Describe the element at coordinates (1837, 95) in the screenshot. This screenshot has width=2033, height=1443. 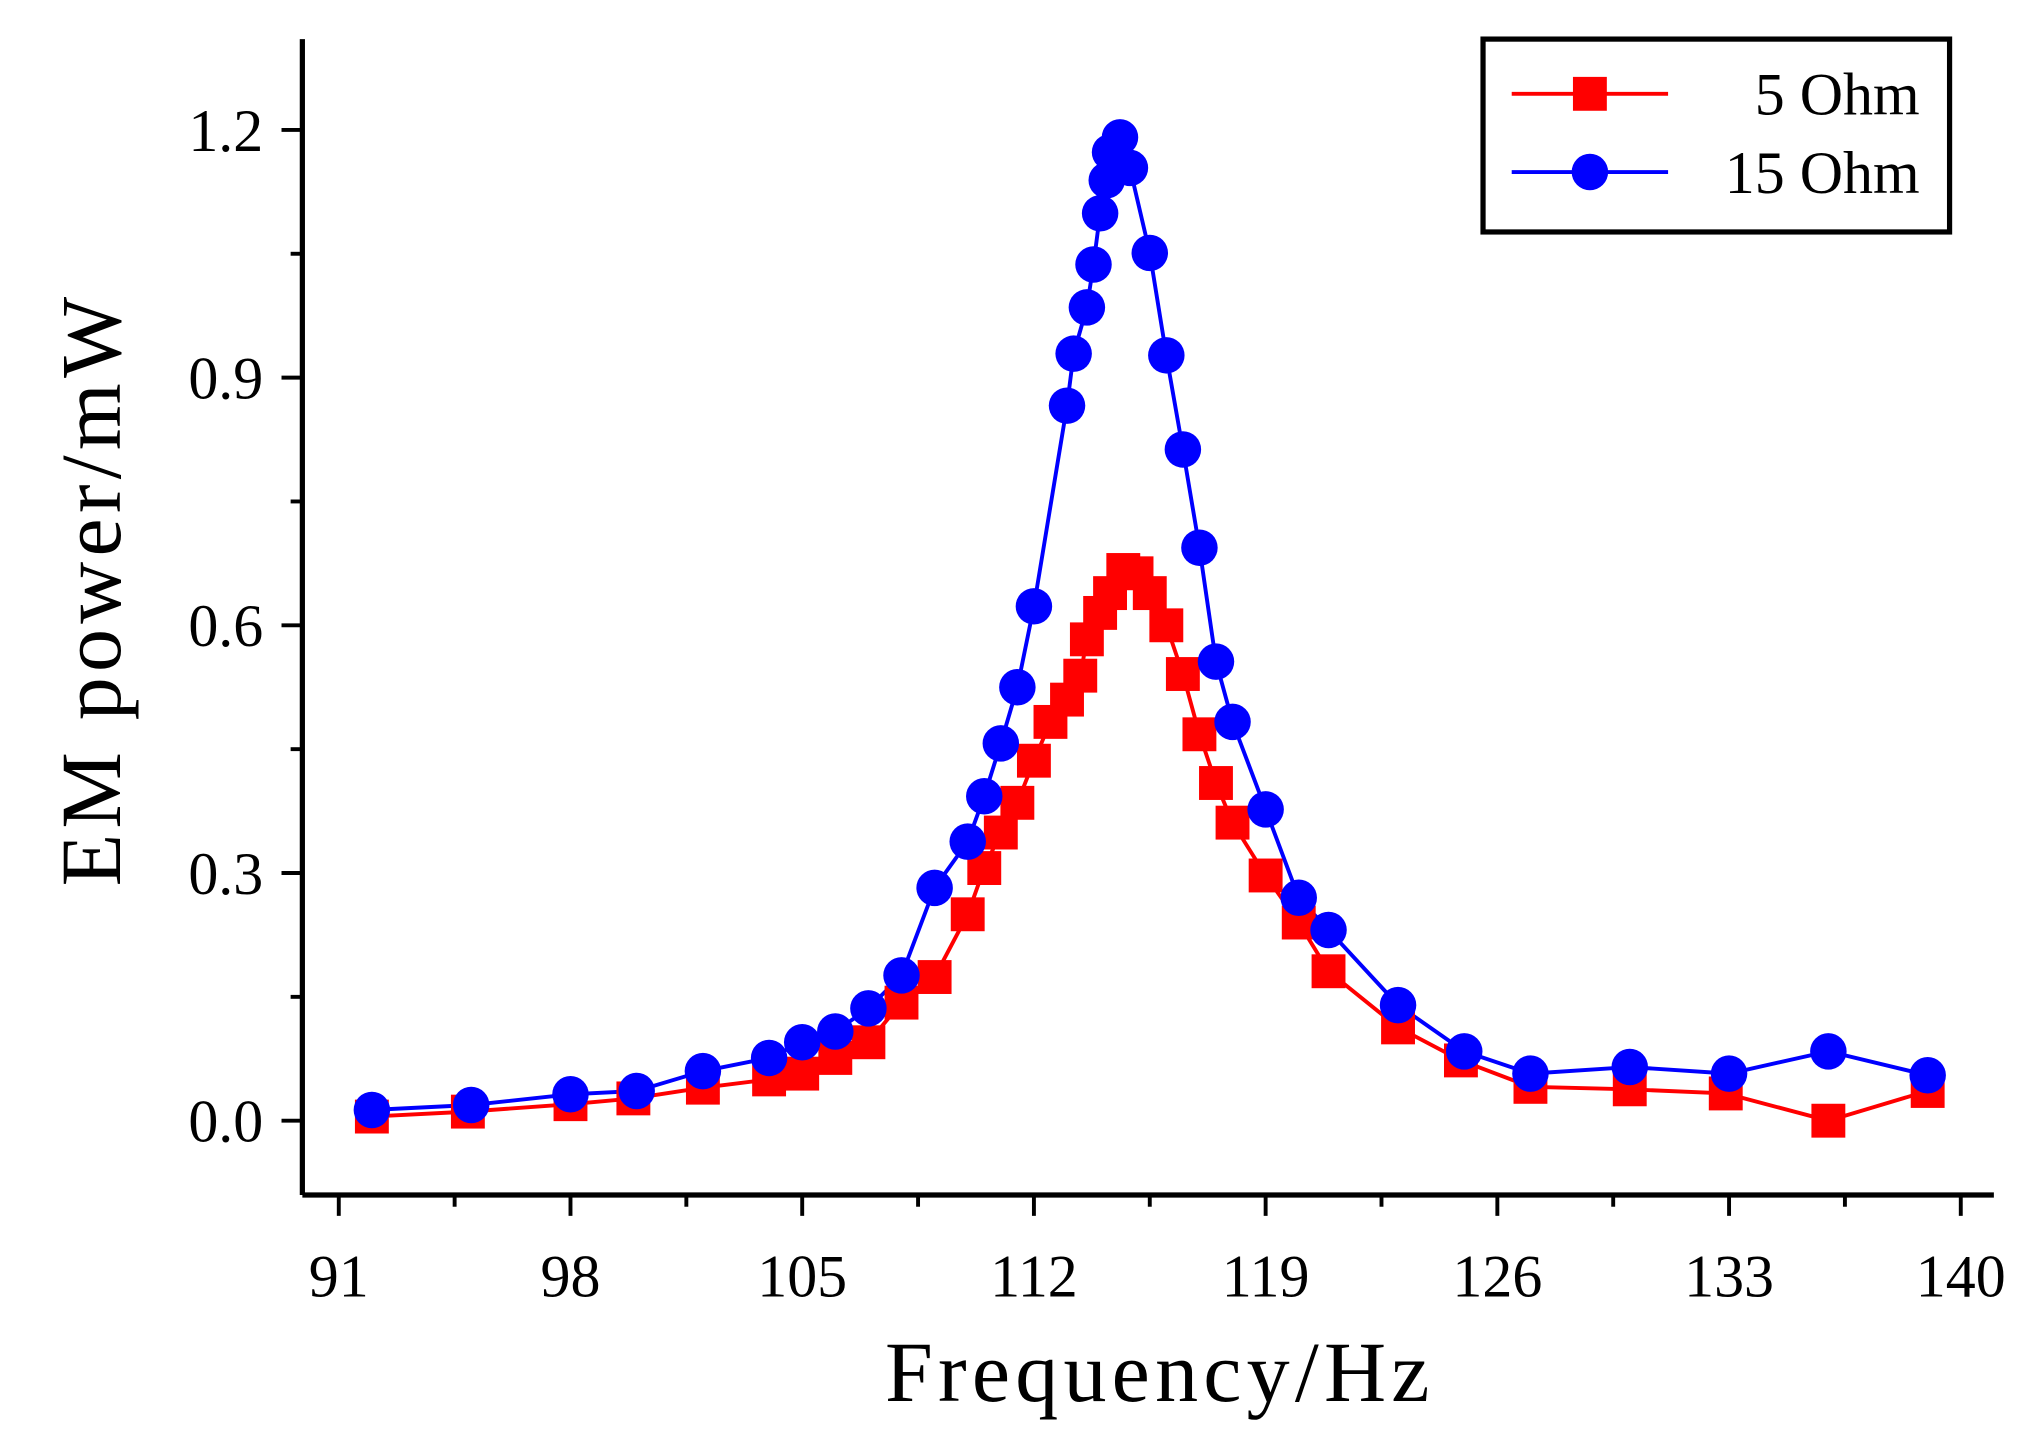
I see `legend-label: 5 Ohm` at that location.